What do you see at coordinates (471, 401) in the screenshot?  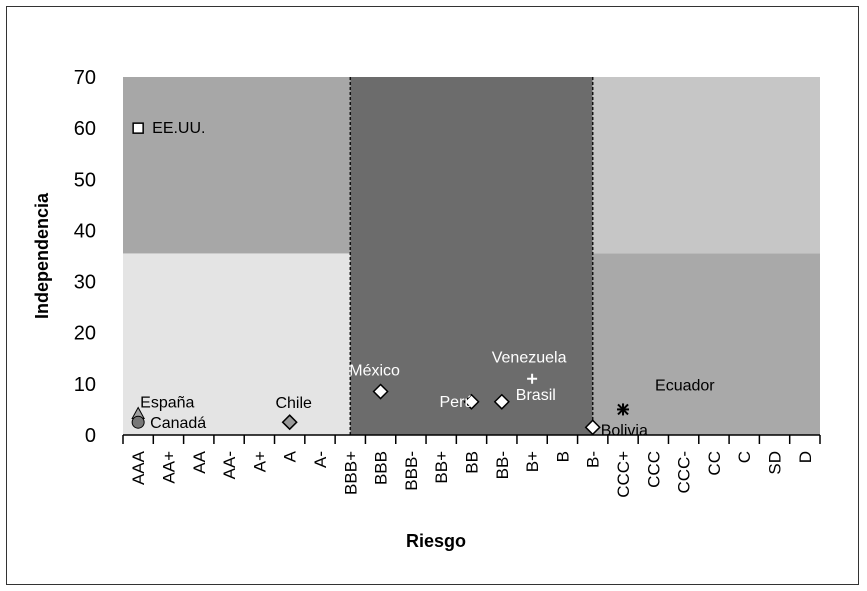 I see `point-per` at bounding box center [471, 401].